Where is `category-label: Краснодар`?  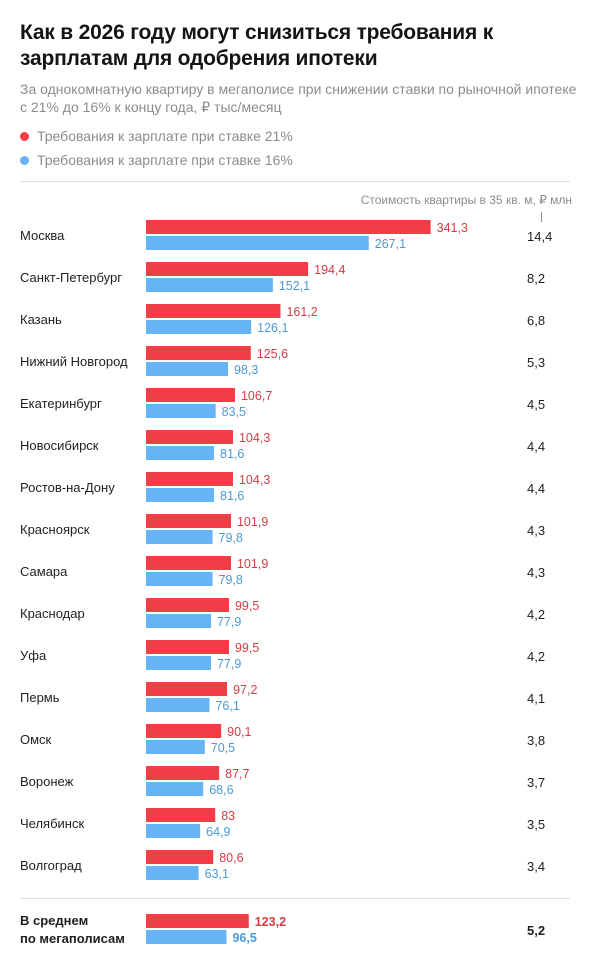 category-label: Краснодар is located at coordinates (52, 613).